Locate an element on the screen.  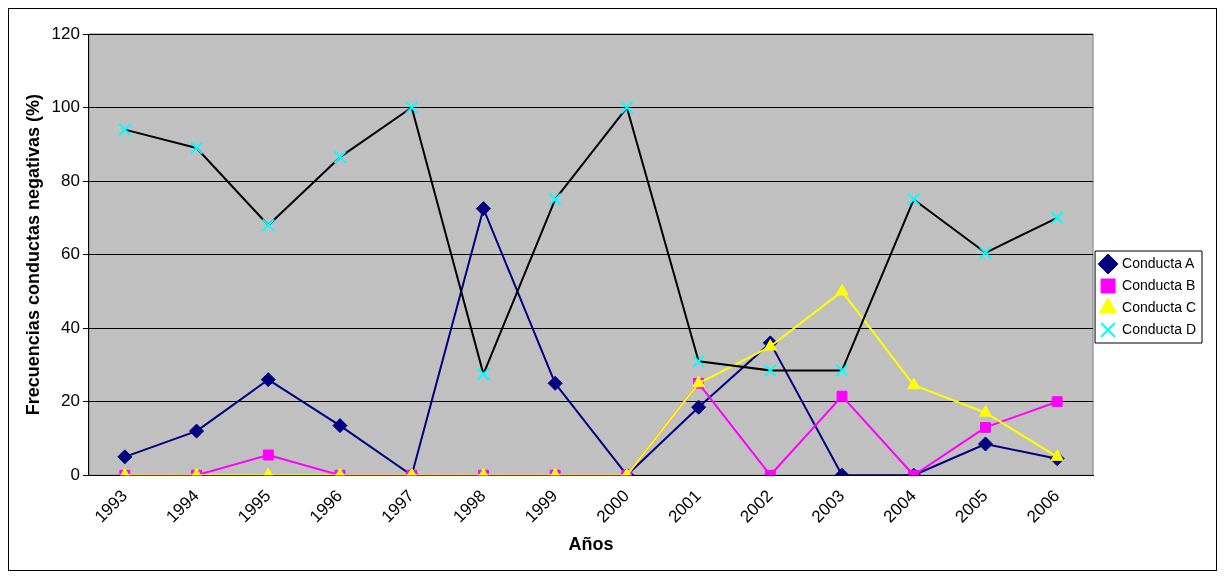
legend-label: Conducta A is located at coordinates (1159, 262).